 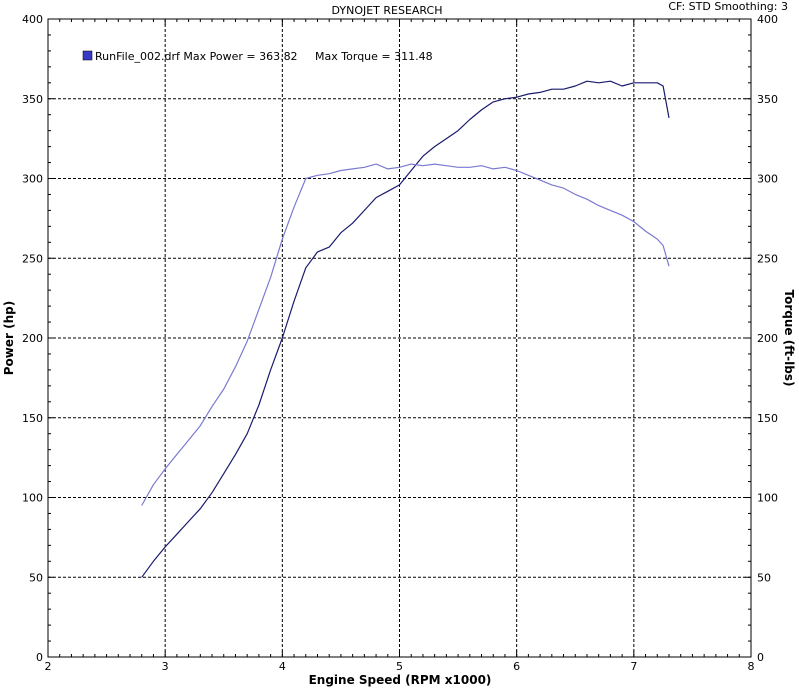 I want to click on right-tick-labels: 0 50 100 150 200 250 300 350 400, so click(x=767, y=338).